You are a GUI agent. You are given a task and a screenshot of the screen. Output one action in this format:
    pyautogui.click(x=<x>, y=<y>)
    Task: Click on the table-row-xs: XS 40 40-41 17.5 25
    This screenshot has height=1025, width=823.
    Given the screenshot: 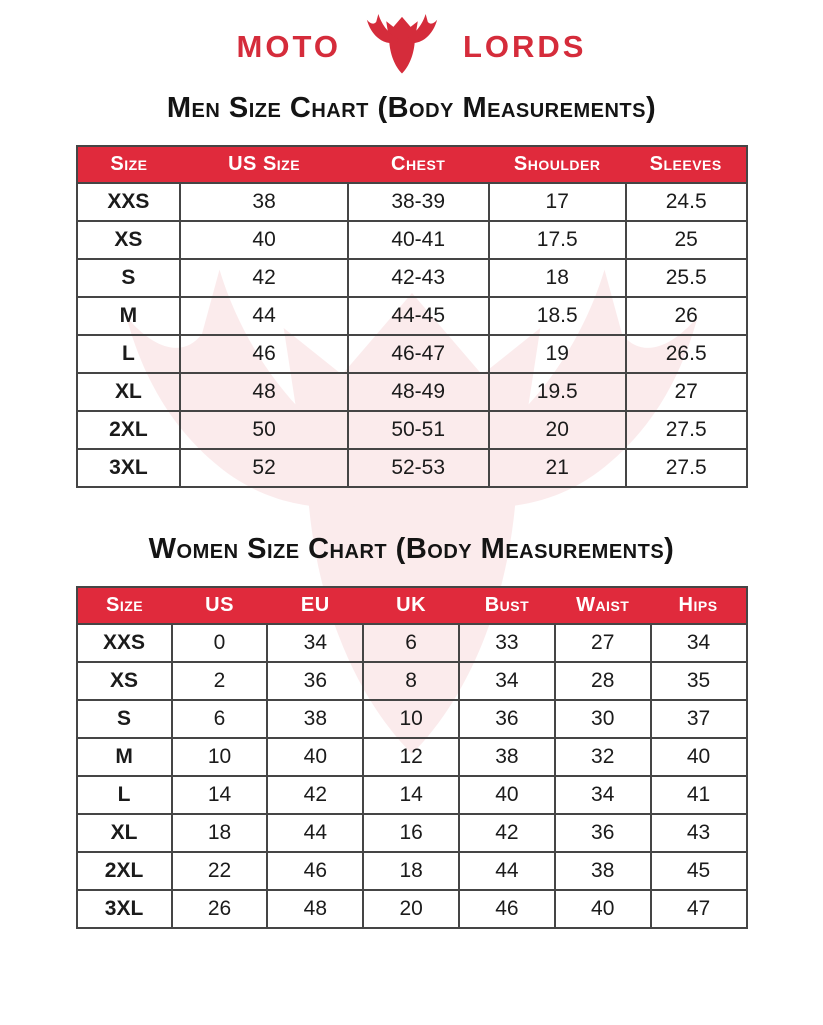 What is the action you would take?
    pyautogui.click(x=411, y=240)
    